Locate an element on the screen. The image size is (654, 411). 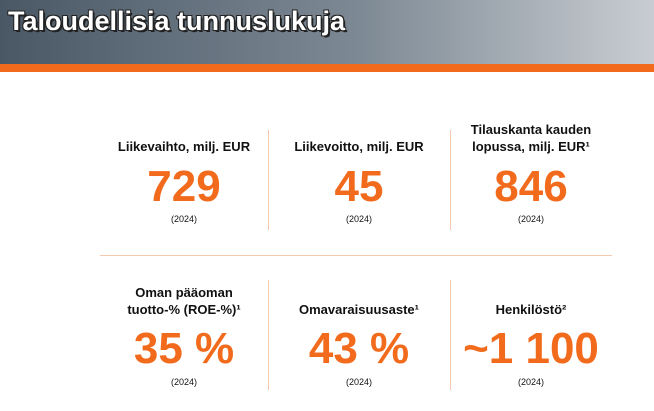
kpi-label: Oman pääoman is located at coordinates (184, 292).